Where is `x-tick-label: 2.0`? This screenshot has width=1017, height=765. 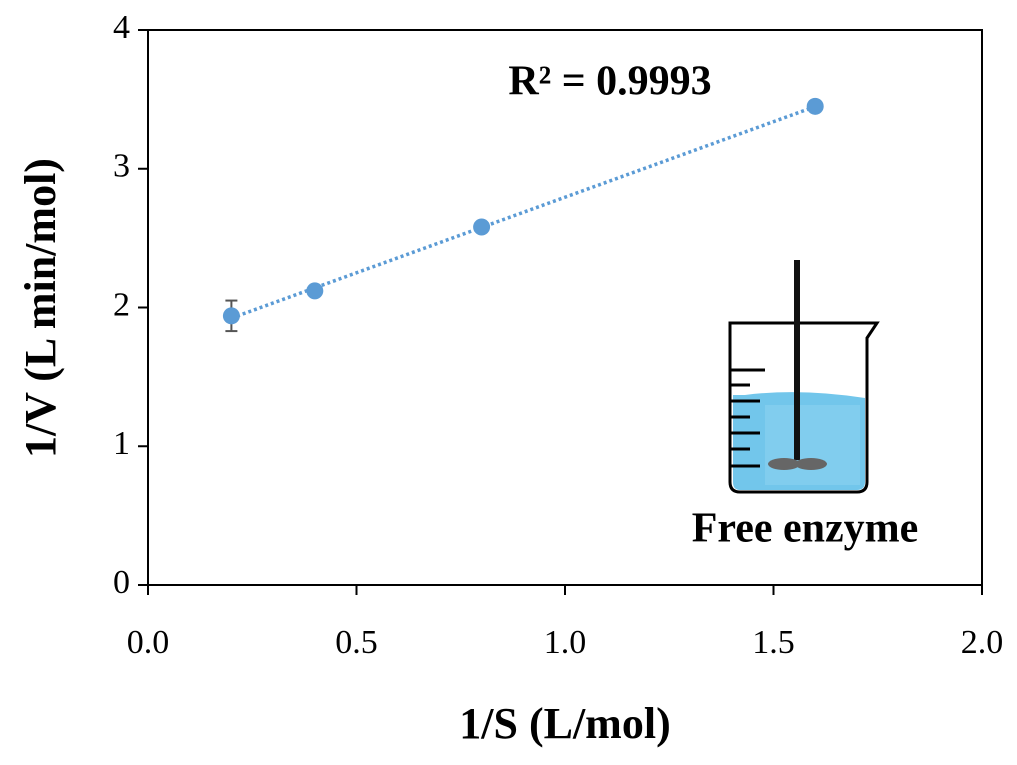
x-tick-label: 2.0 is located at coordinates (982, 642).